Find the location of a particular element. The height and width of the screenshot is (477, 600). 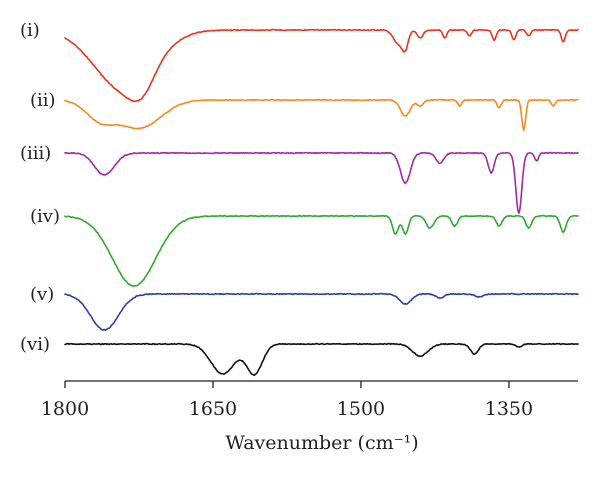

series-label-1: (i) is located at coordinates (30, 30).